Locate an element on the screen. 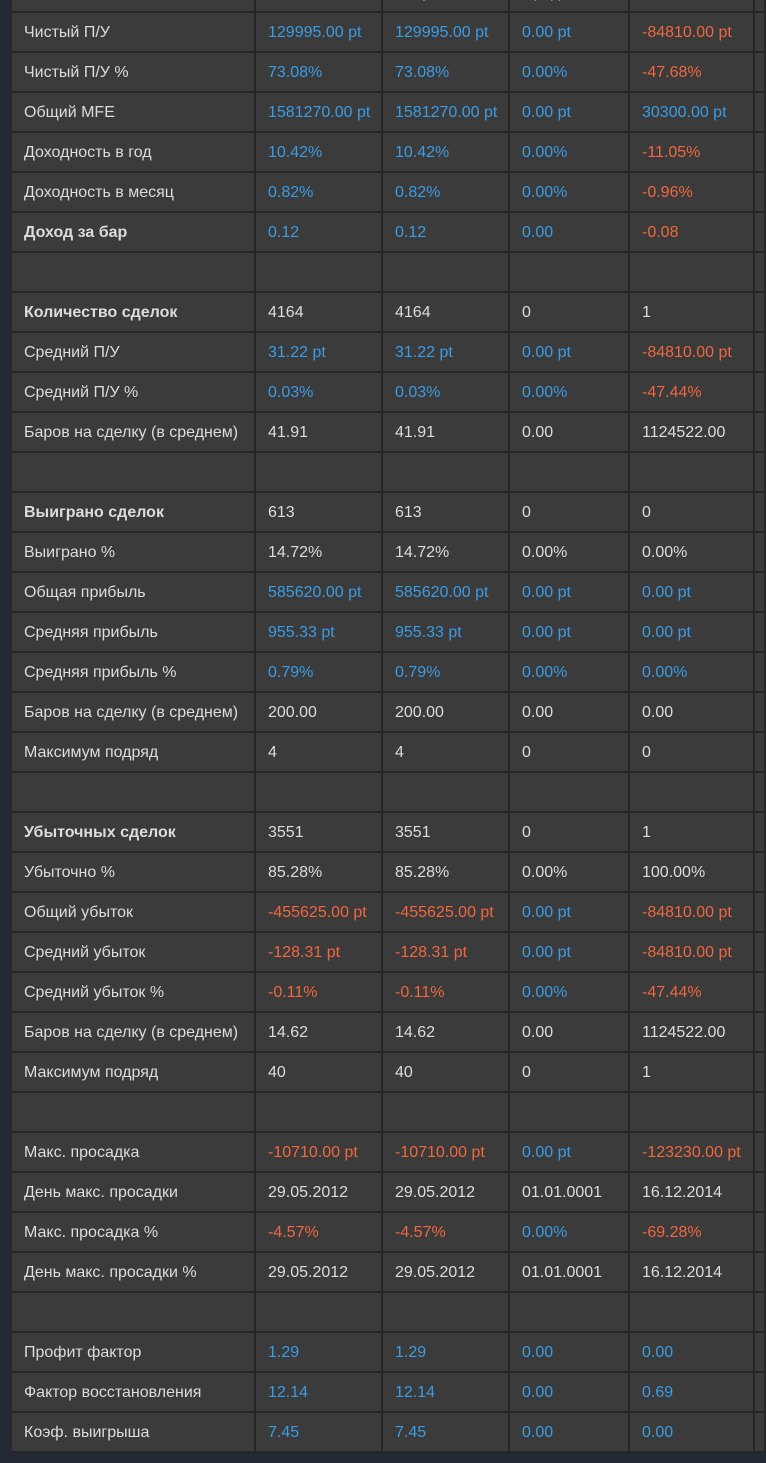  row-label is located at coordinates (134, 473).